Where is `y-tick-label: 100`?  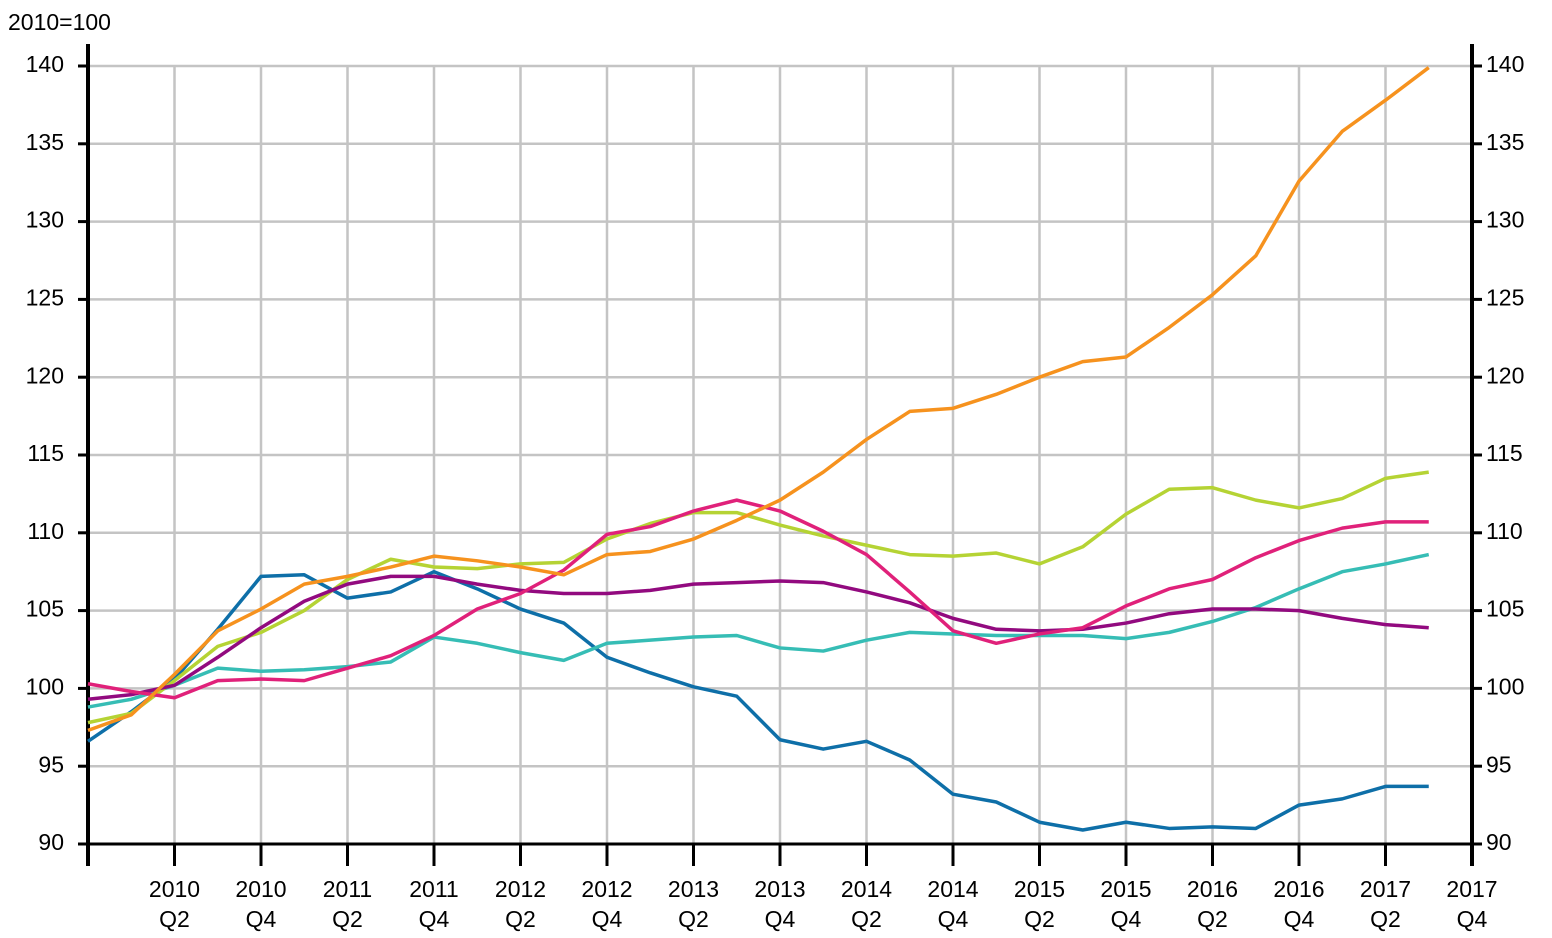 y-tick-label: 100 is located at coordinates (45, 686).